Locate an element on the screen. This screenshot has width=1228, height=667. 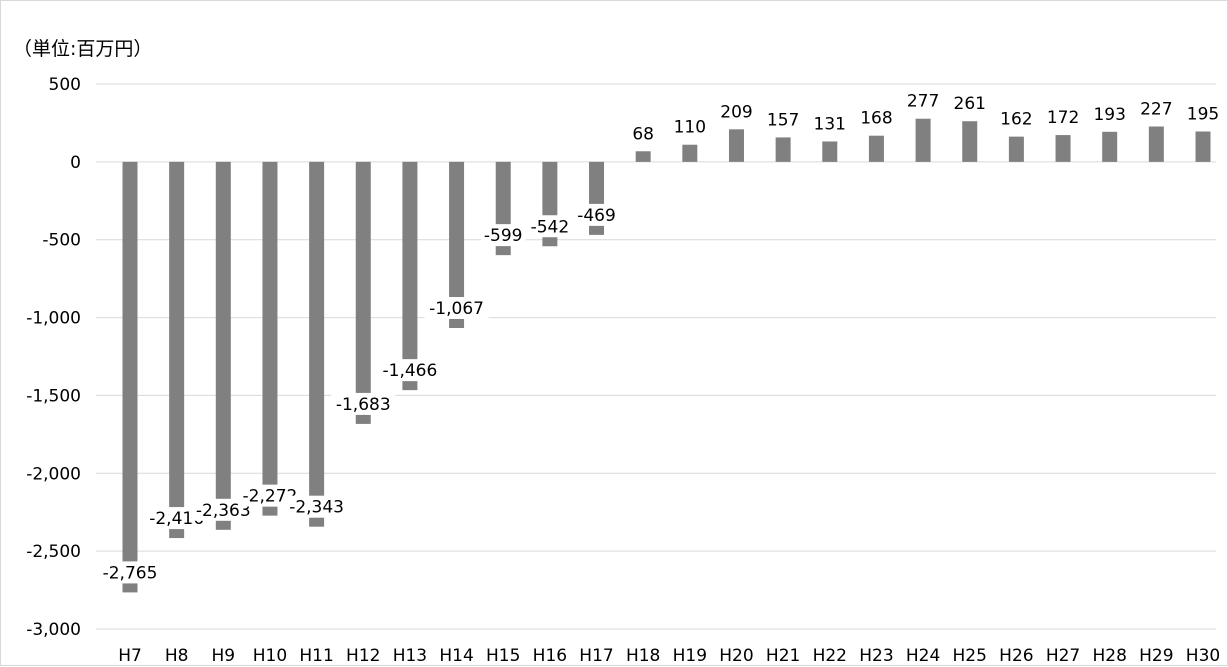
x-tick-label: H29 is located at coordinates (1156, 656).